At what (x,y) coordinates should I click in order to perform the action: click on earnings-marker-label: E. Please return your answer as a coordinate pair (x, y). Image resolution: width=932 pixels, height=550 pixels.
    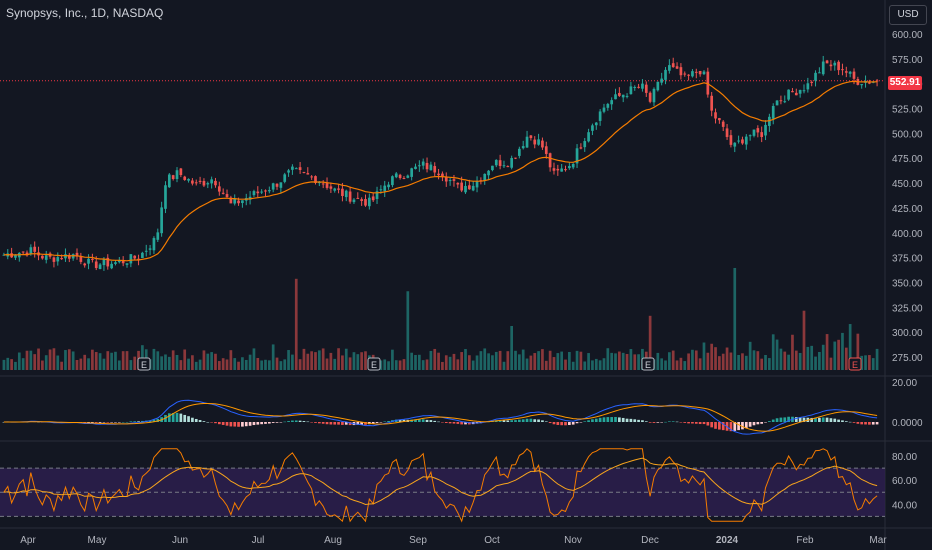
    Looking at the image, I should click on (374, 365).